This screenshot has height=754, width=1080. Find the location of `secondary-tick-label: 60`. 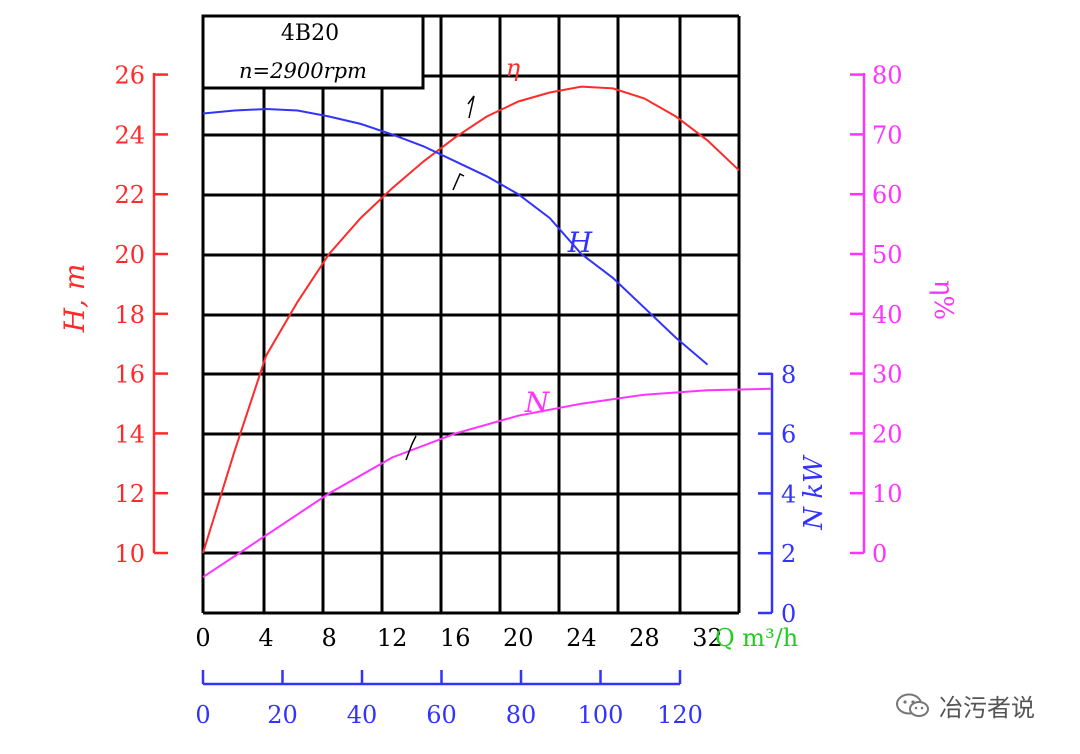

secondary-tick-label: 60 is located at coordinates (441, 715).